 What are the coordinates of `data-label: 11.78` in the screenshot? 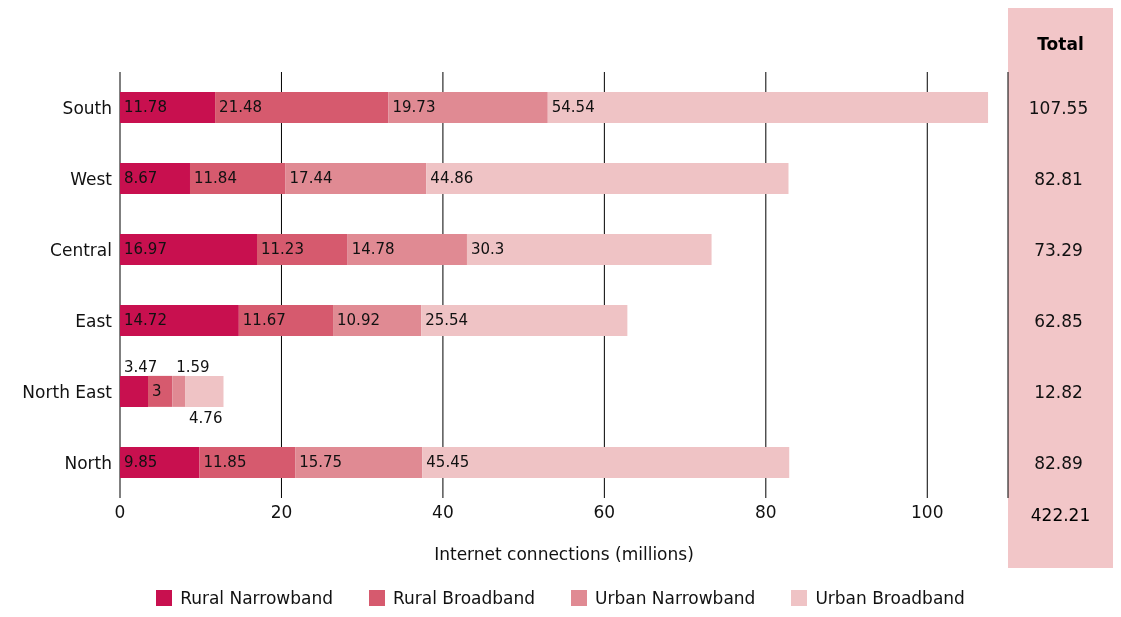 It's located at (145, 107).